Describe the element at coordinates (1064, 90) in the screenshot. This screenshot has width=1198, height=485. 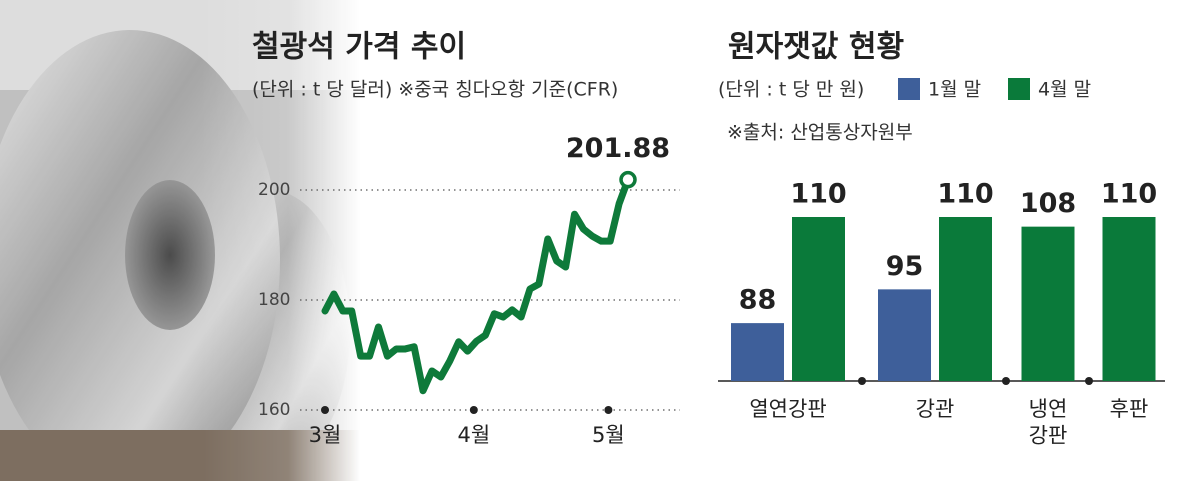
I see `legend-label: 4월 말` at that location.